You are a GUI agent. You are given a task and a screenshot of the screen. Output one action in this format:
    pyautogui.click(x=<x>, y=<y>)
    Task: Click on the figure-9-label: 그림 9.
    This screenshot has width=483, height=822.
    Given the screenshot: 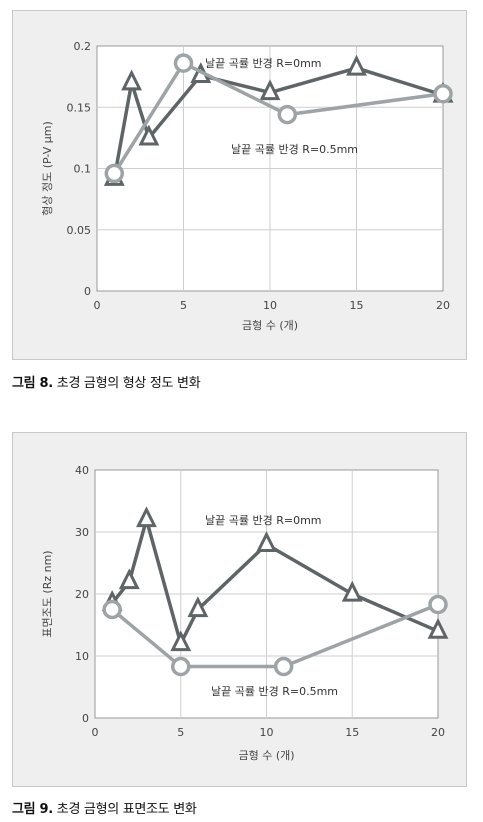 What is the action you would take?
    pyautogui.click(x=32, y=809)
    